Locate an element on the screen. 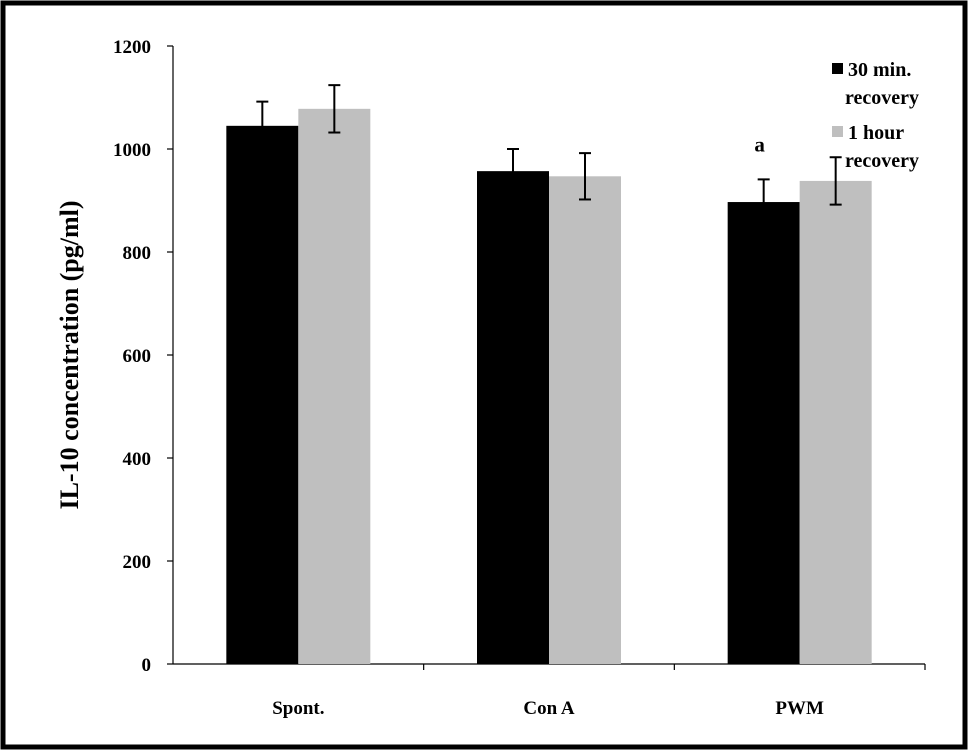  y-axis: 0 200 400 600 800 1000 1200 is located at coordinates (143, 356).